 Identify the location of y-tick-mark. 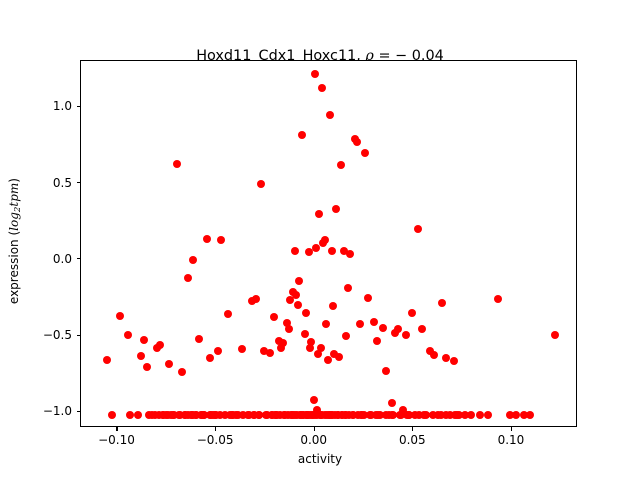
(78, 411).